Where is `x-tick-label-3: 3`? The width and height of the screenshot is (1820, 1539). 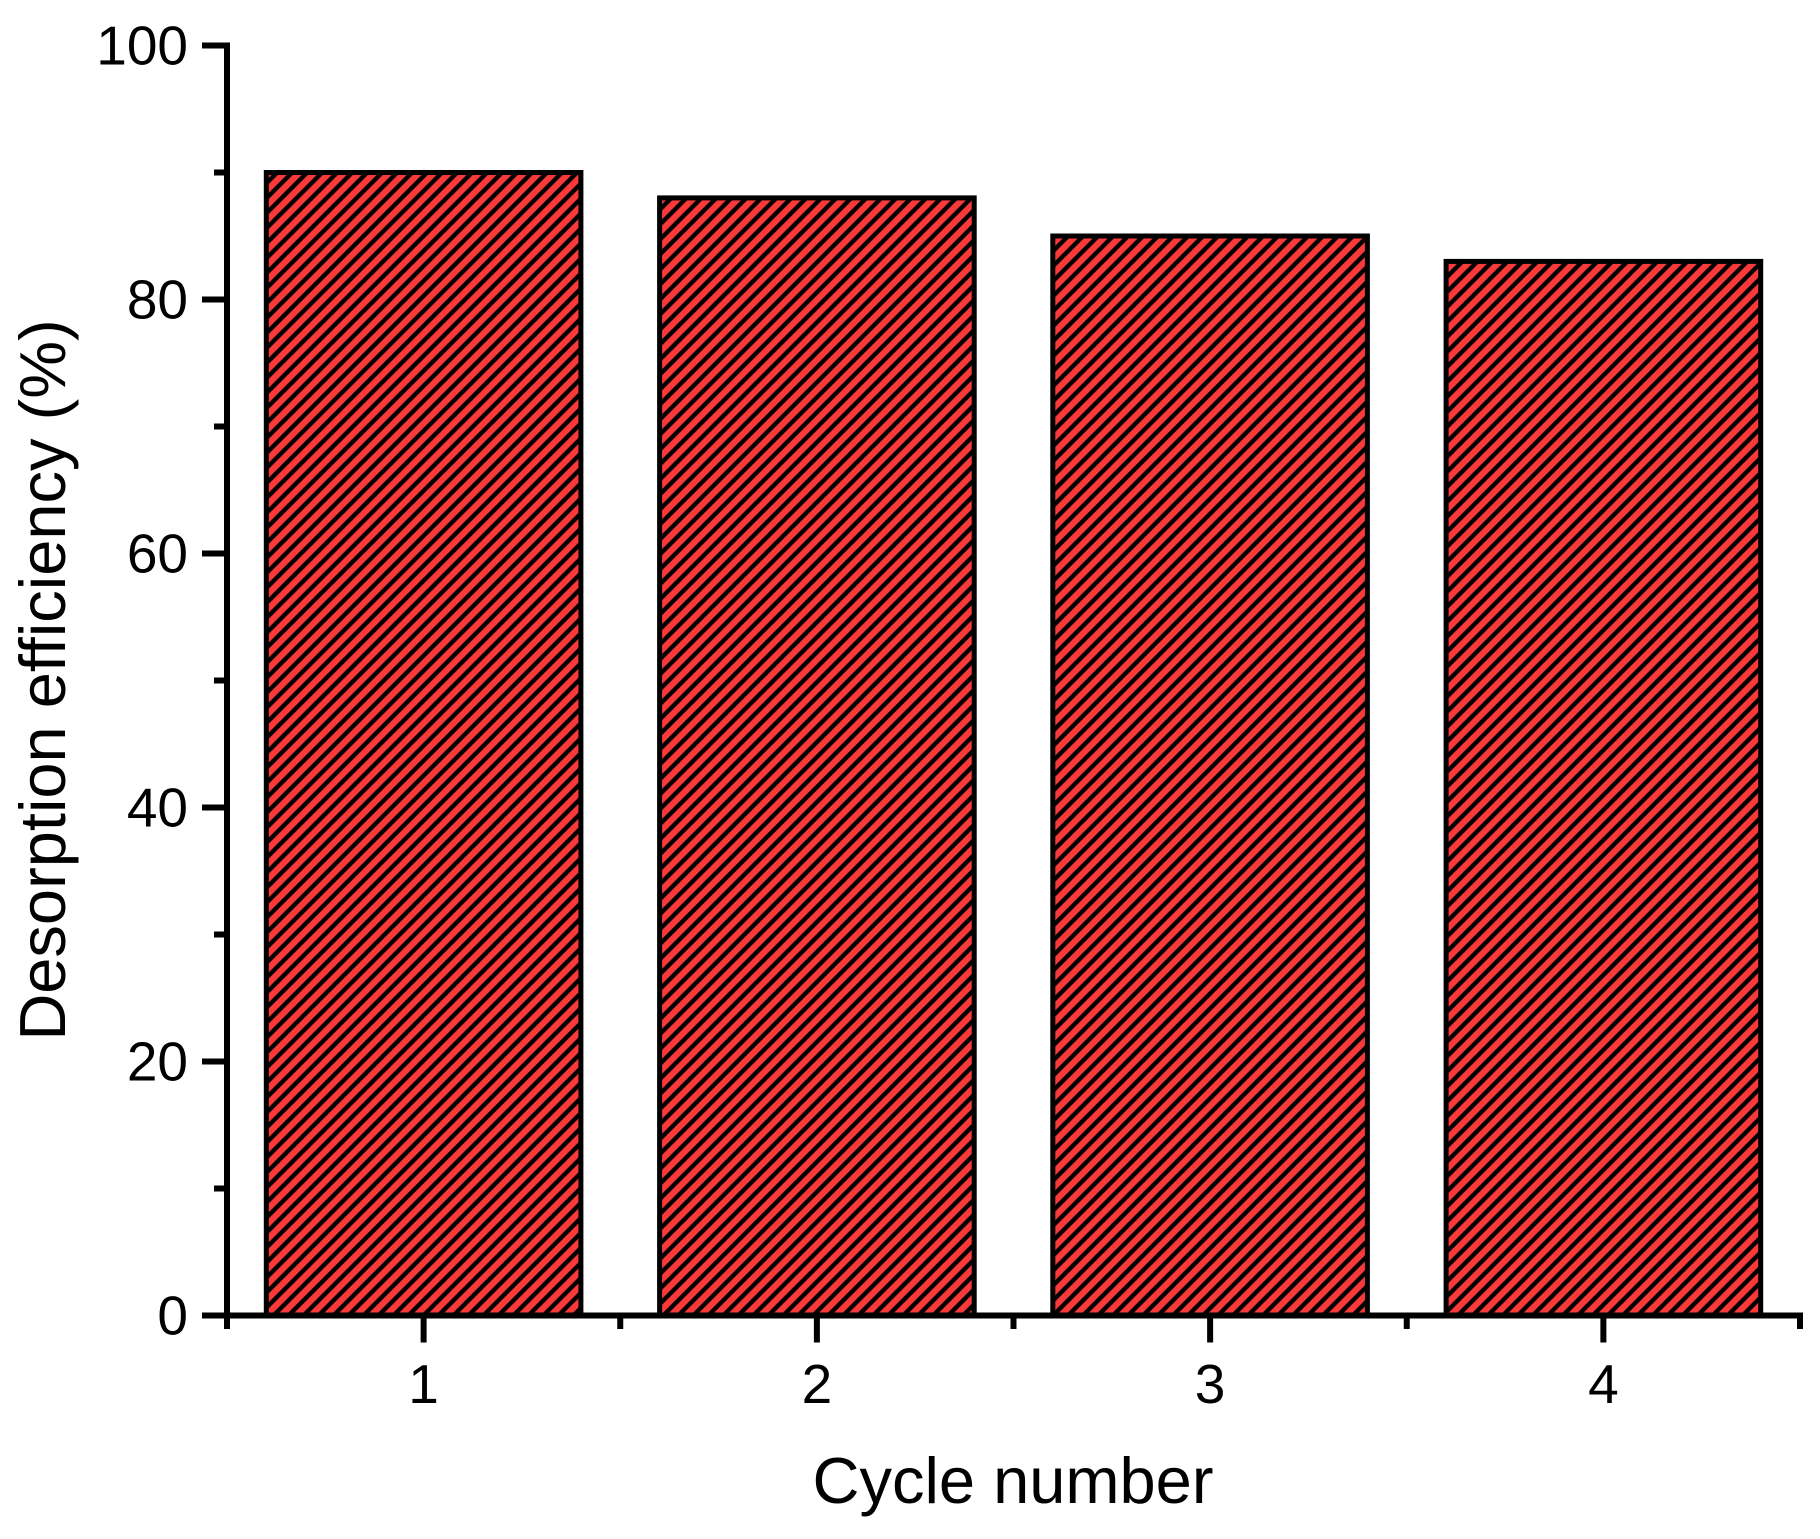
x-tick-label-3: 3 is located at coordinates (1210, 1384).